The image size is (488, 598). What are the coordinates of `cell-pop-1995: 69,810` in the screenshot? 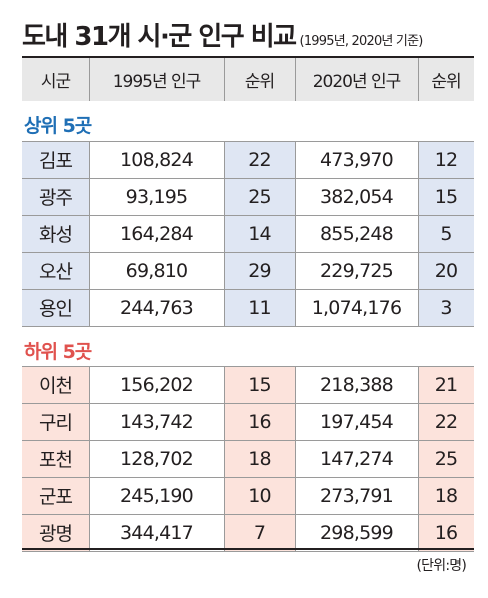 It's located at (156, 270).